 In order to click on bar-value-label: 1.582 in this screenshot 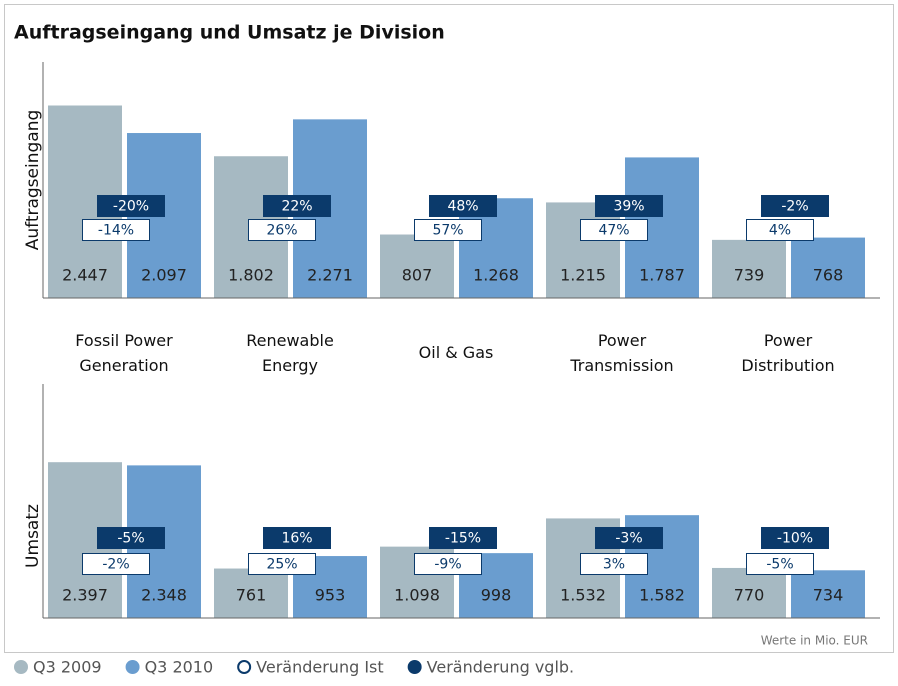, I will do `click(662, 595)`.